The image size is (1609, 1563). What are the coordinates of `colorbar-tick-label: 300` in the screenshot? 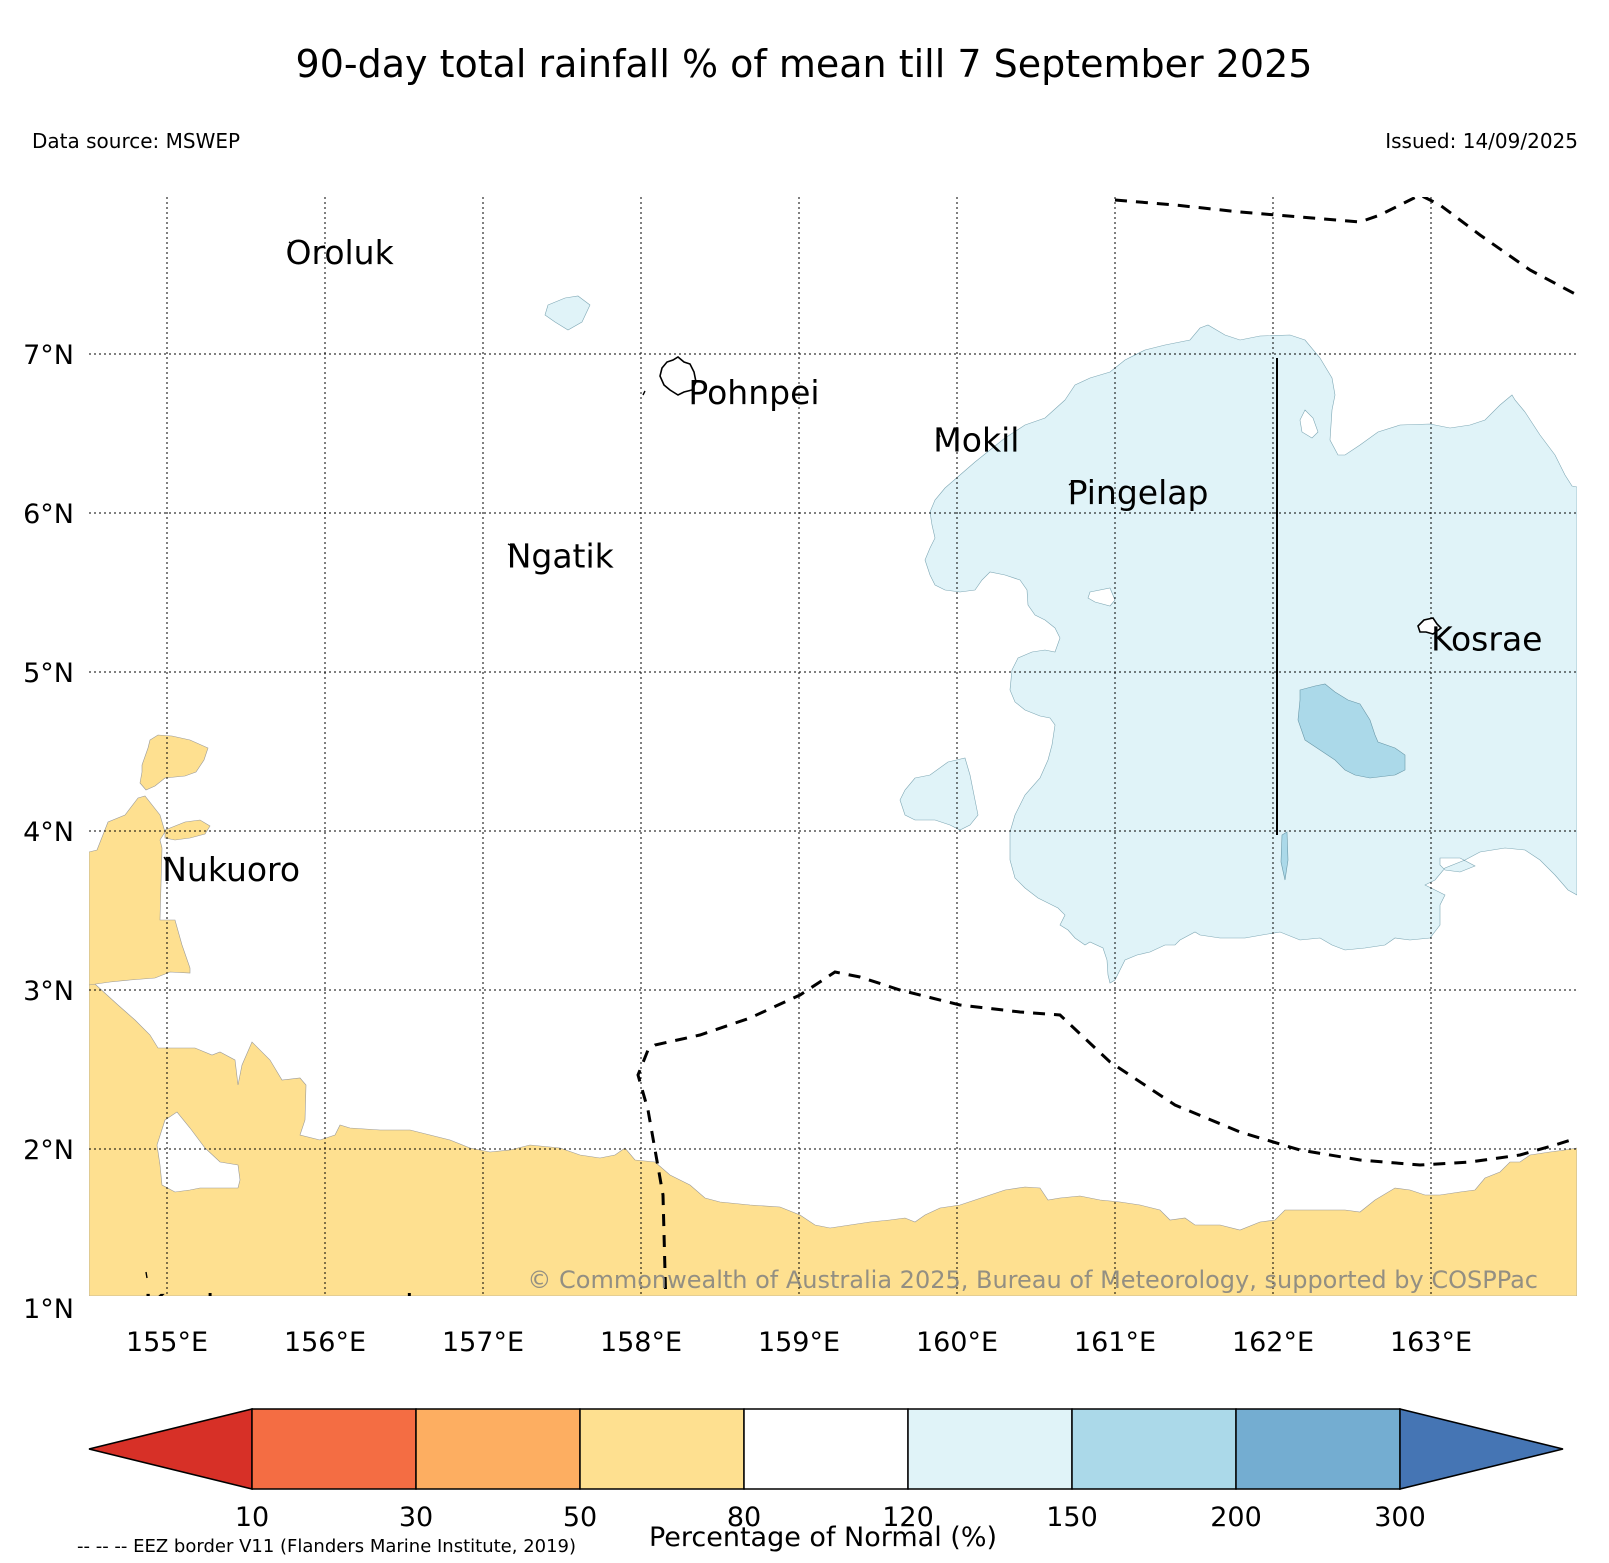 It's located at (1400, 1517).